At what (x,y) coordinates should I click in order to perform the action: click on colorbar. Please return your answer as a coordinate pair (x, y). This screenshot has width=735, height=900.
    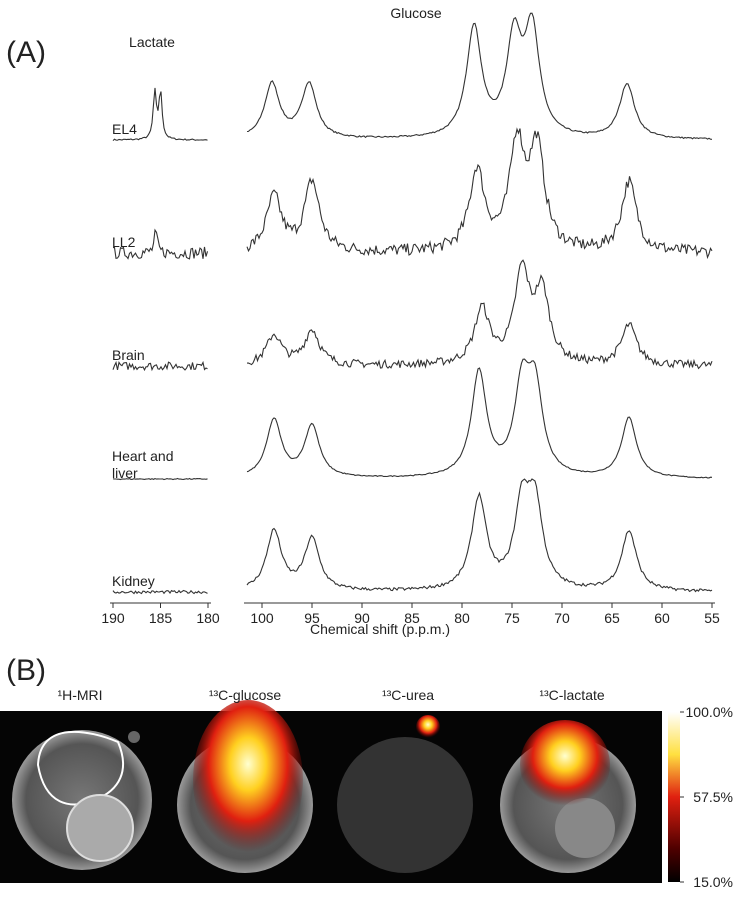
    Looking at the image, I should click on (674, 797).